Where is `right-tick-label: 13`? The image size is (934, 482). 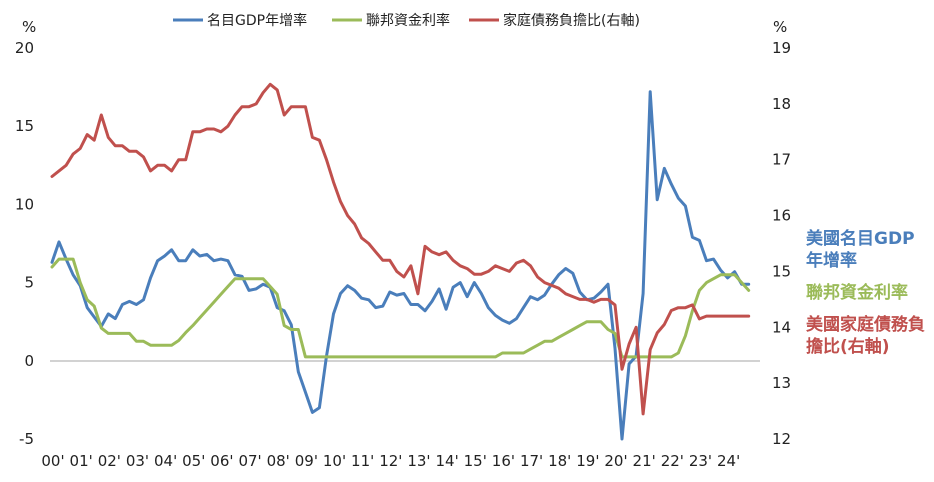
right-tick-label: 13 is located at coordinates (781, 383).